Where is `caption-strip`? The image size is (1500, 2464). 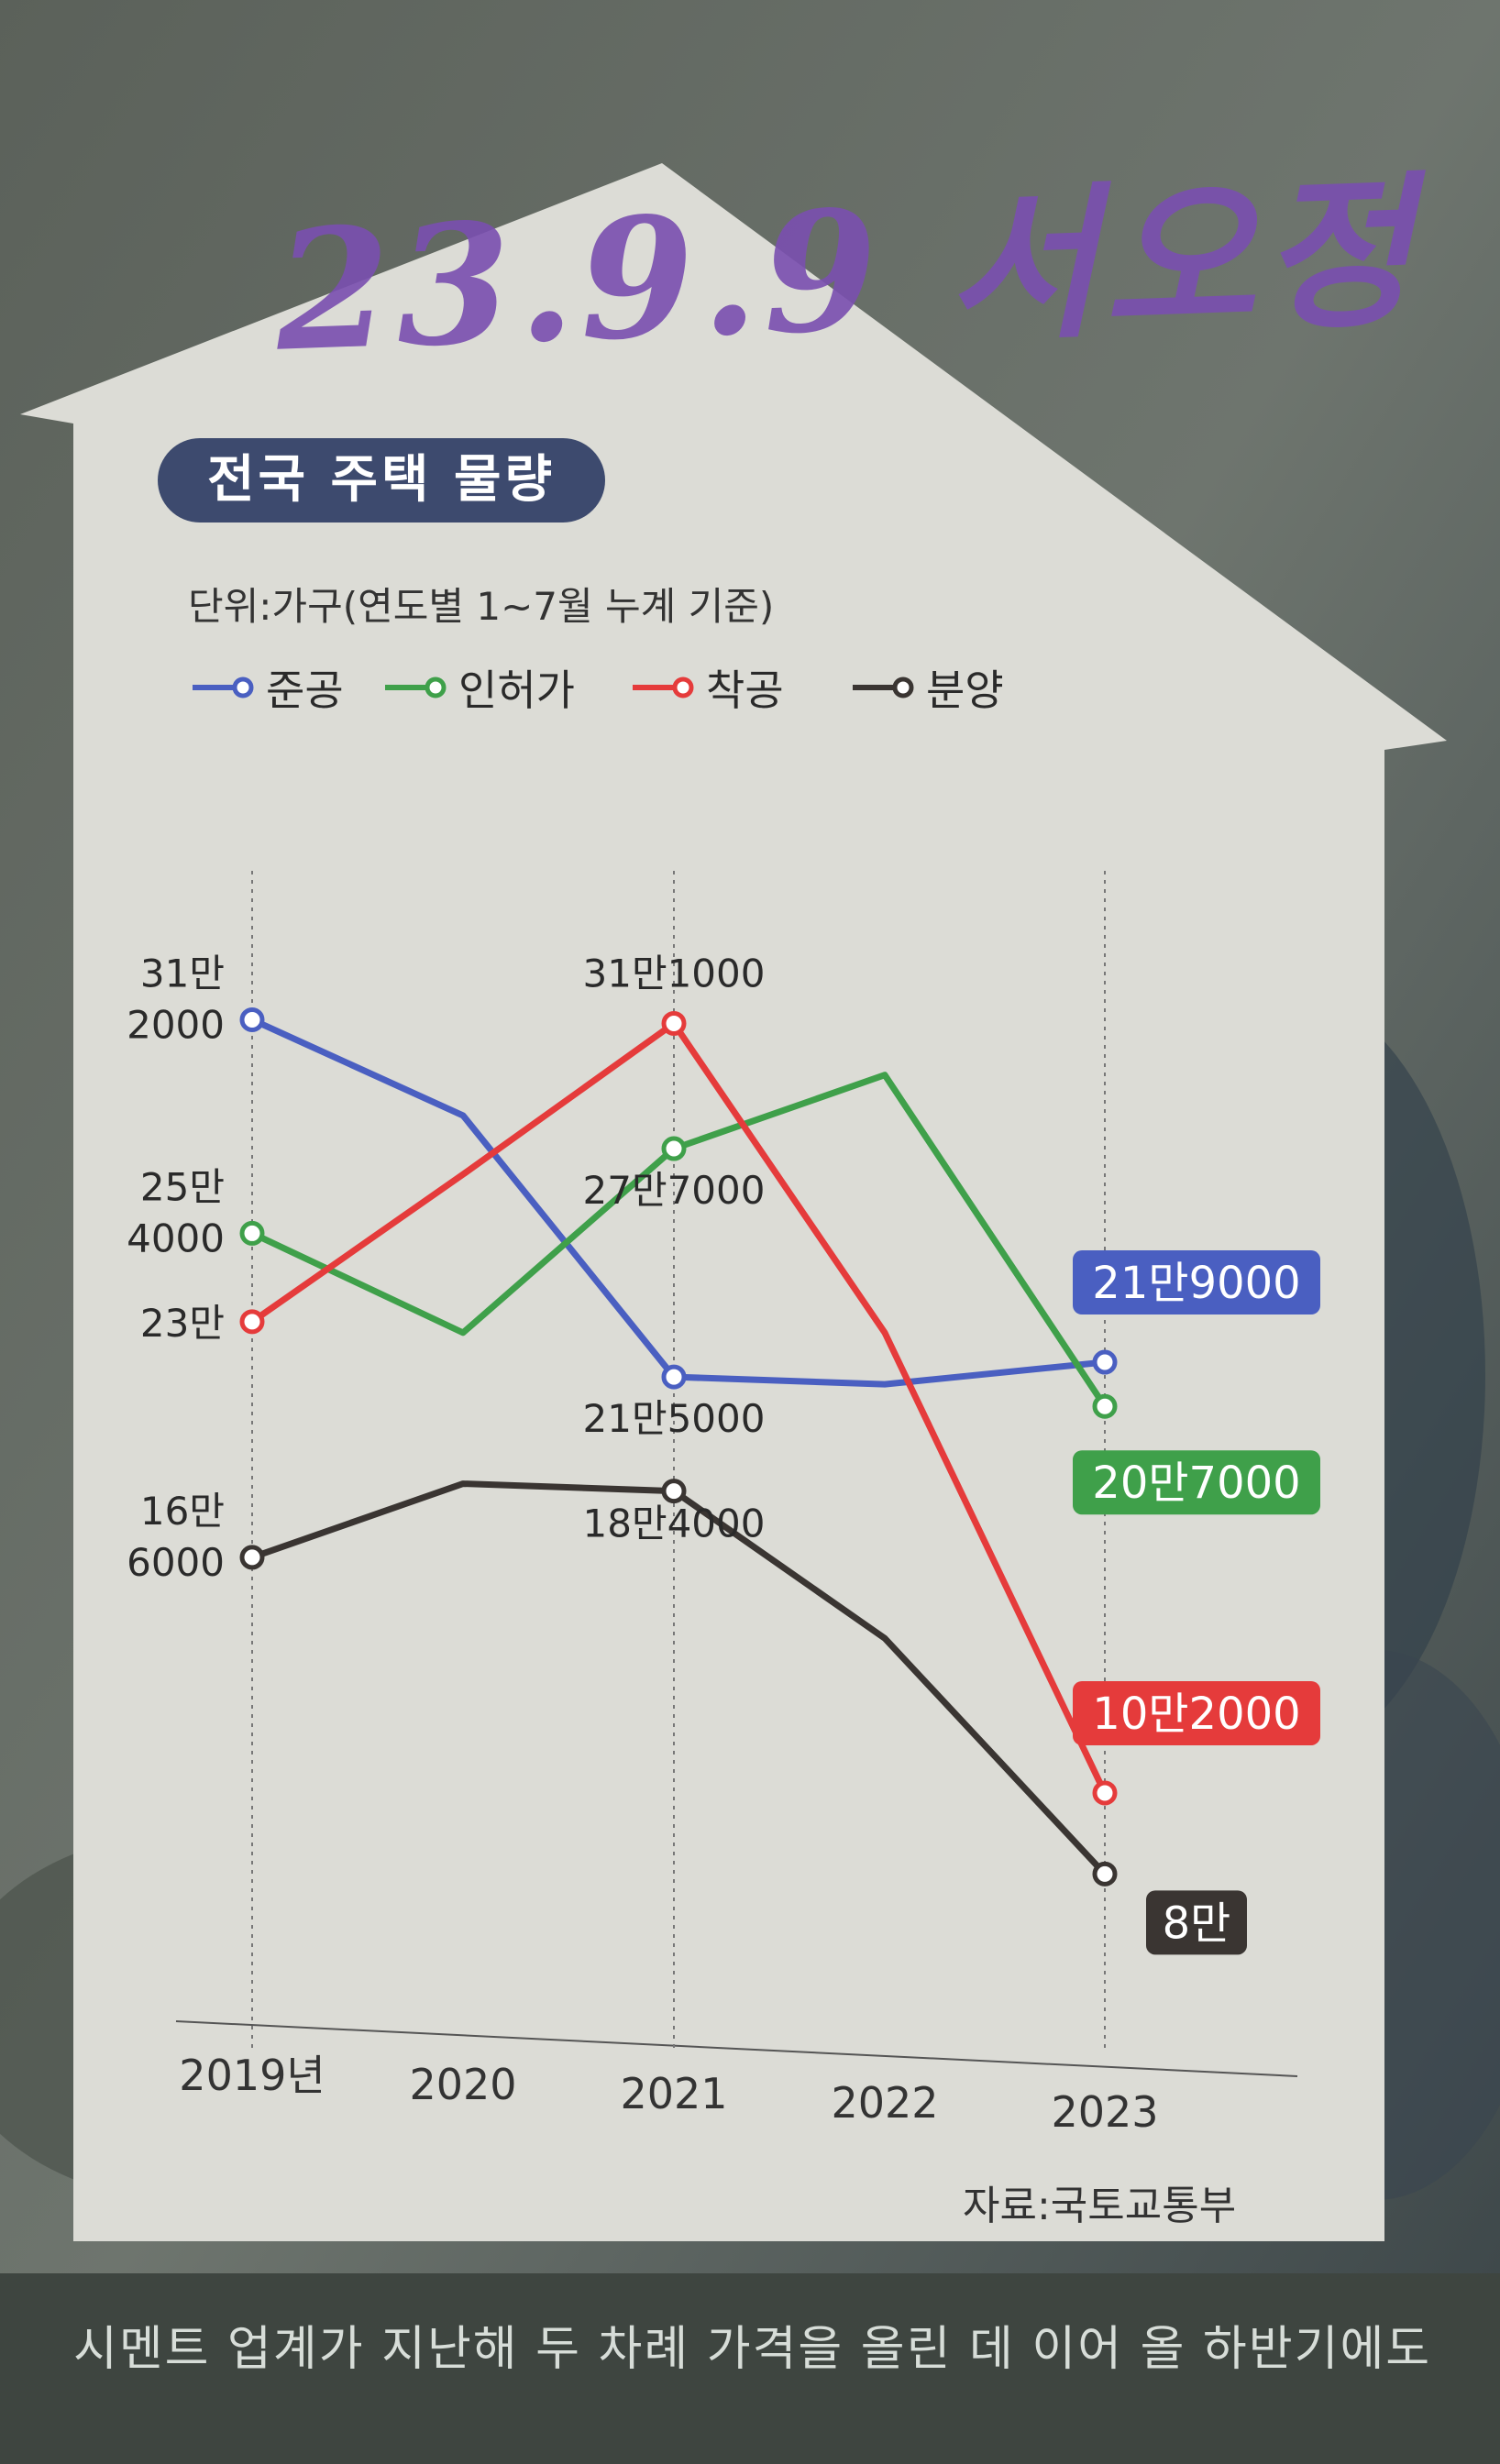 caption-strip is located at coordinates (750, 2368).